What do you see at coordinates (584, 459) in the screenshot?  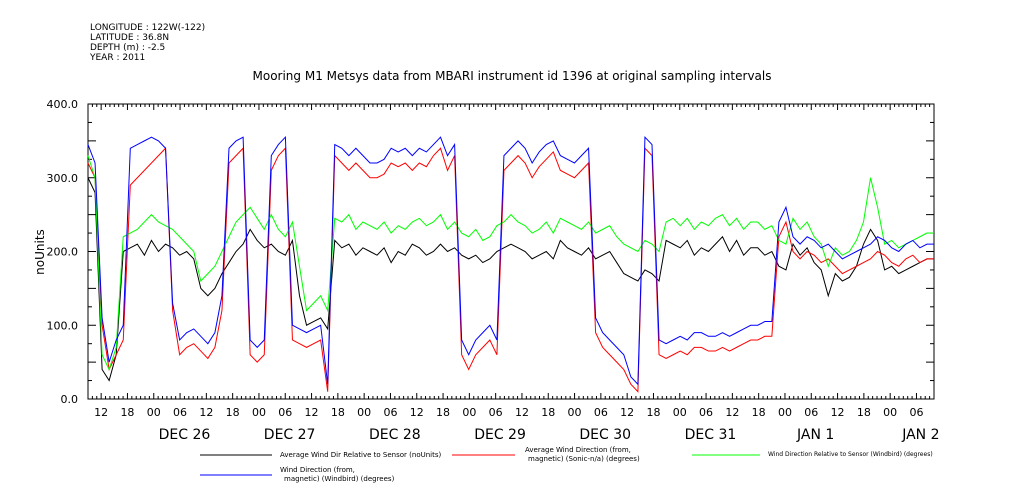 I see `legend-label-red-line2: magnetic) (Sonic-n/a) (degrees)` at bounding box center [584, 459].